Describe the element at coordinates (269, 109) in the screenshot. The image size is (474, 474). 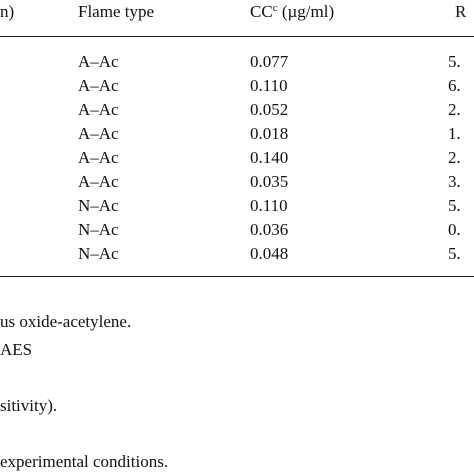
I see `table-cell: 0.052` at that location.